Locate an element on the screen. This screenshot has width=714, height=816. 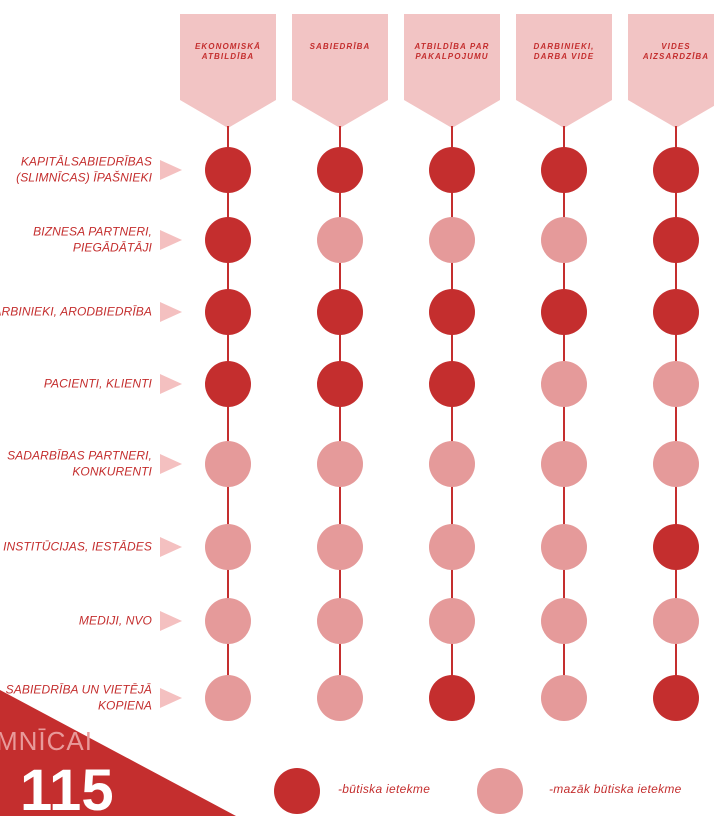
row-label: SABIEDRĪBA UN VIETĒJĀ KOPIENA is located at coordinates (78, 697).